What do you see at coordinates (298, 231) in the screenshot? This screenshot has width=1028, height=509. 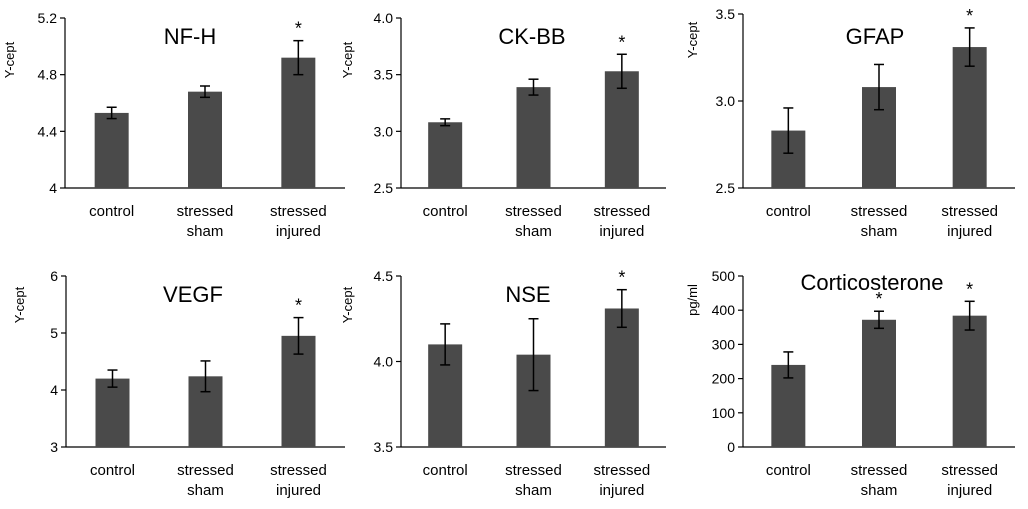 I see `chart-nf-h-category-label: injured` at bounding box center [298, 231].